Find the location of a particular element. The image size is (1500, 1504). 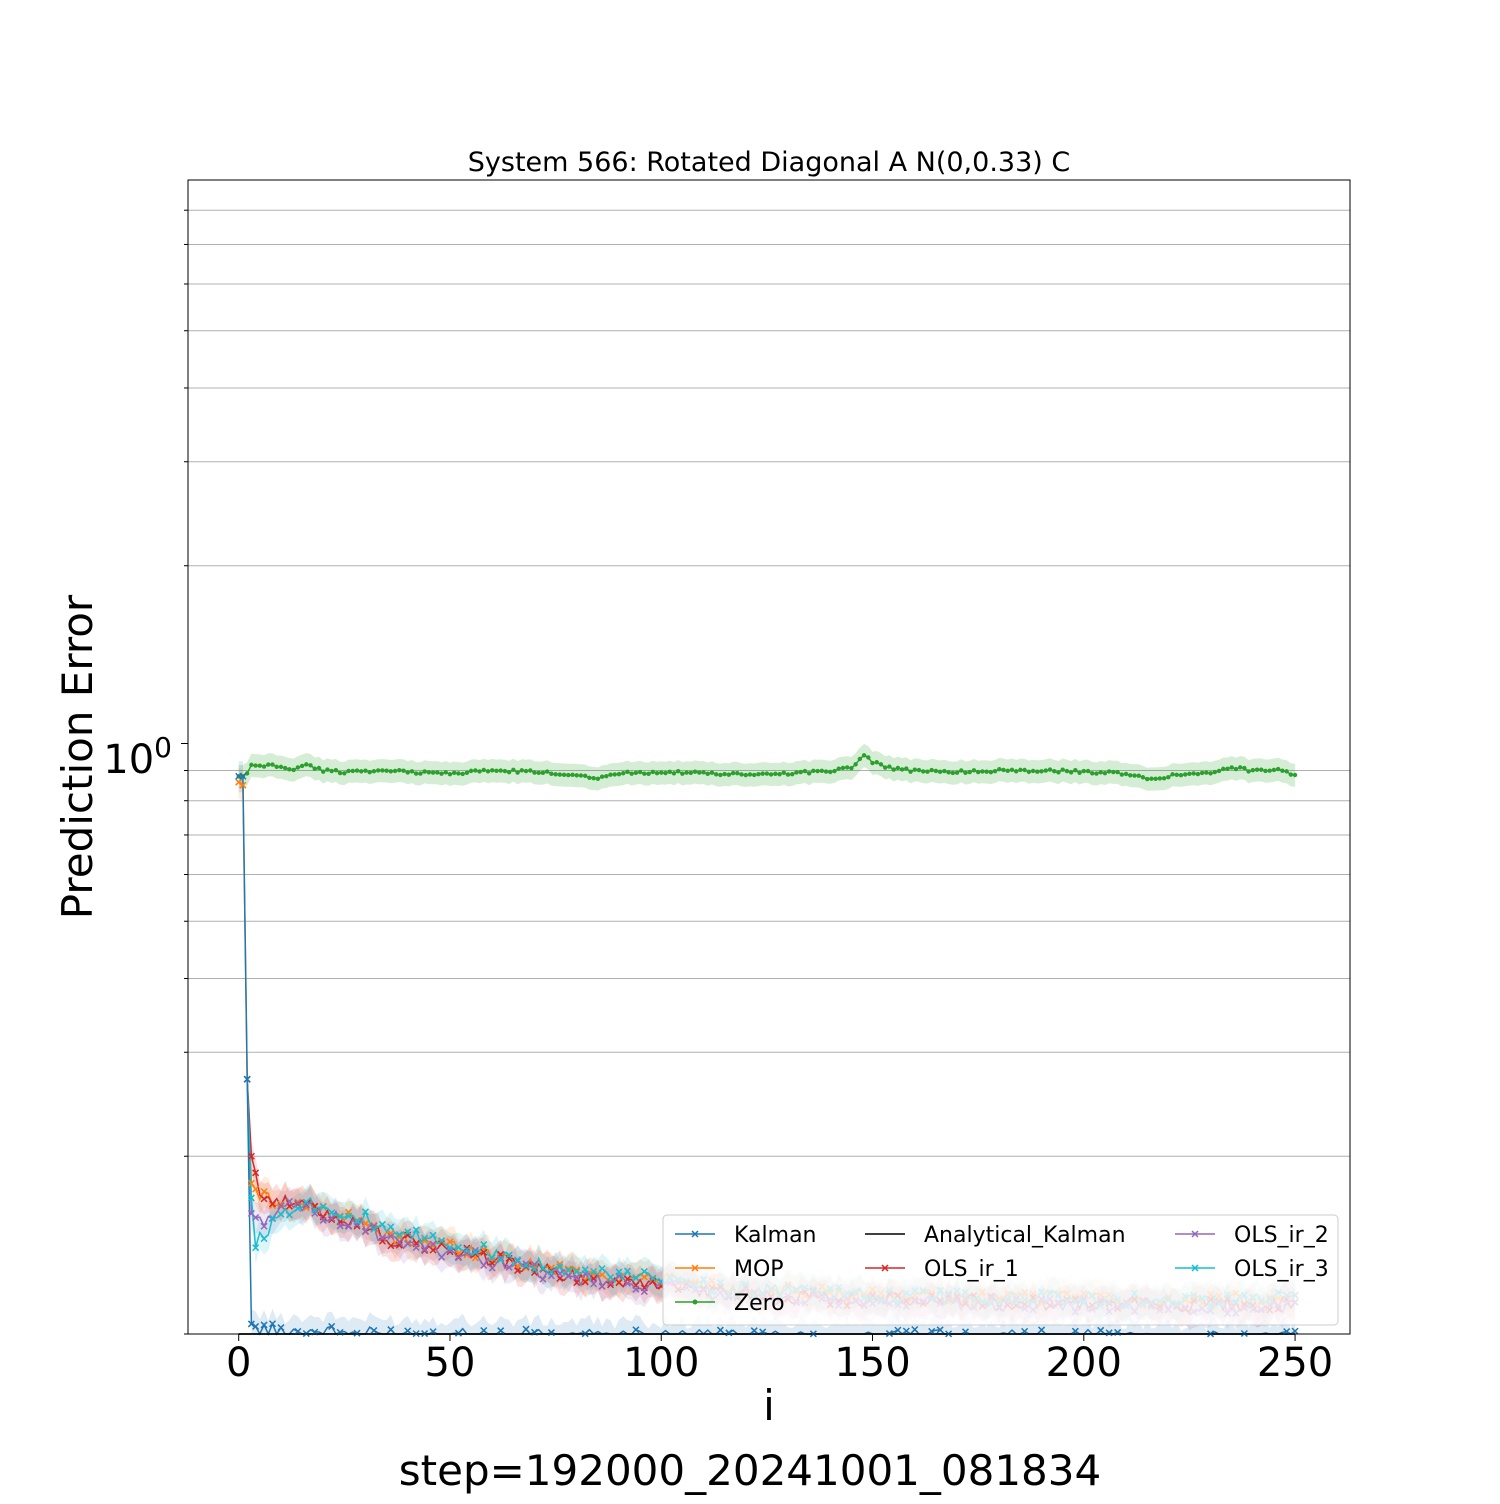

x-tick-label: 200 is located at coordinates (1084, 1363).